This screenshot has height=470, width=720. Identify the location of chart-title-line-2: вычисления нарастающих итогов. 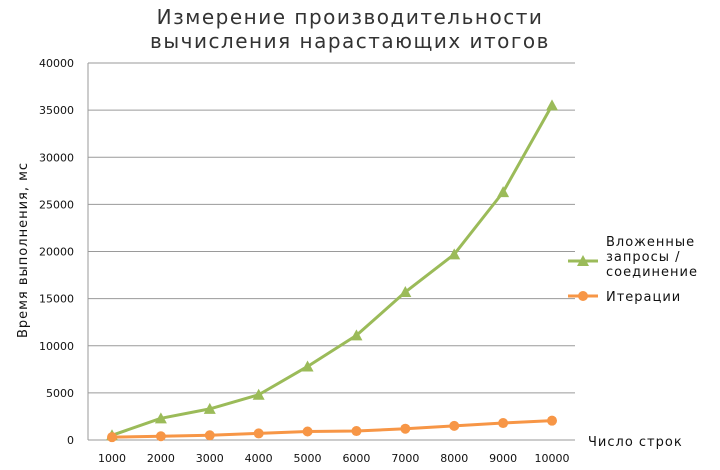
(350, 41).